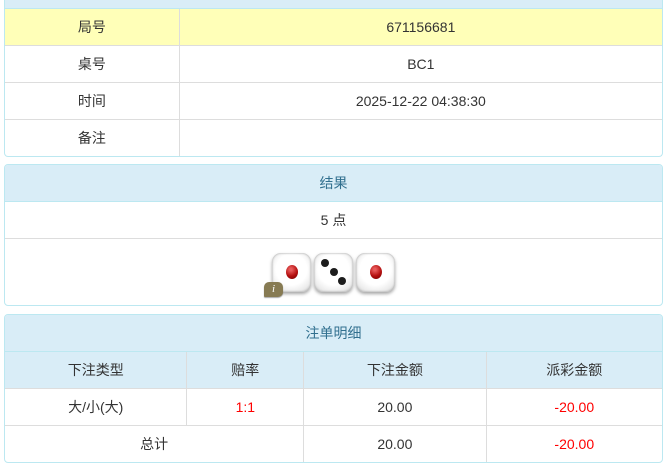  I want to click on bet-rows-body: 大/小(大) 1:1 20.00 -20.00, so click(333, 407).